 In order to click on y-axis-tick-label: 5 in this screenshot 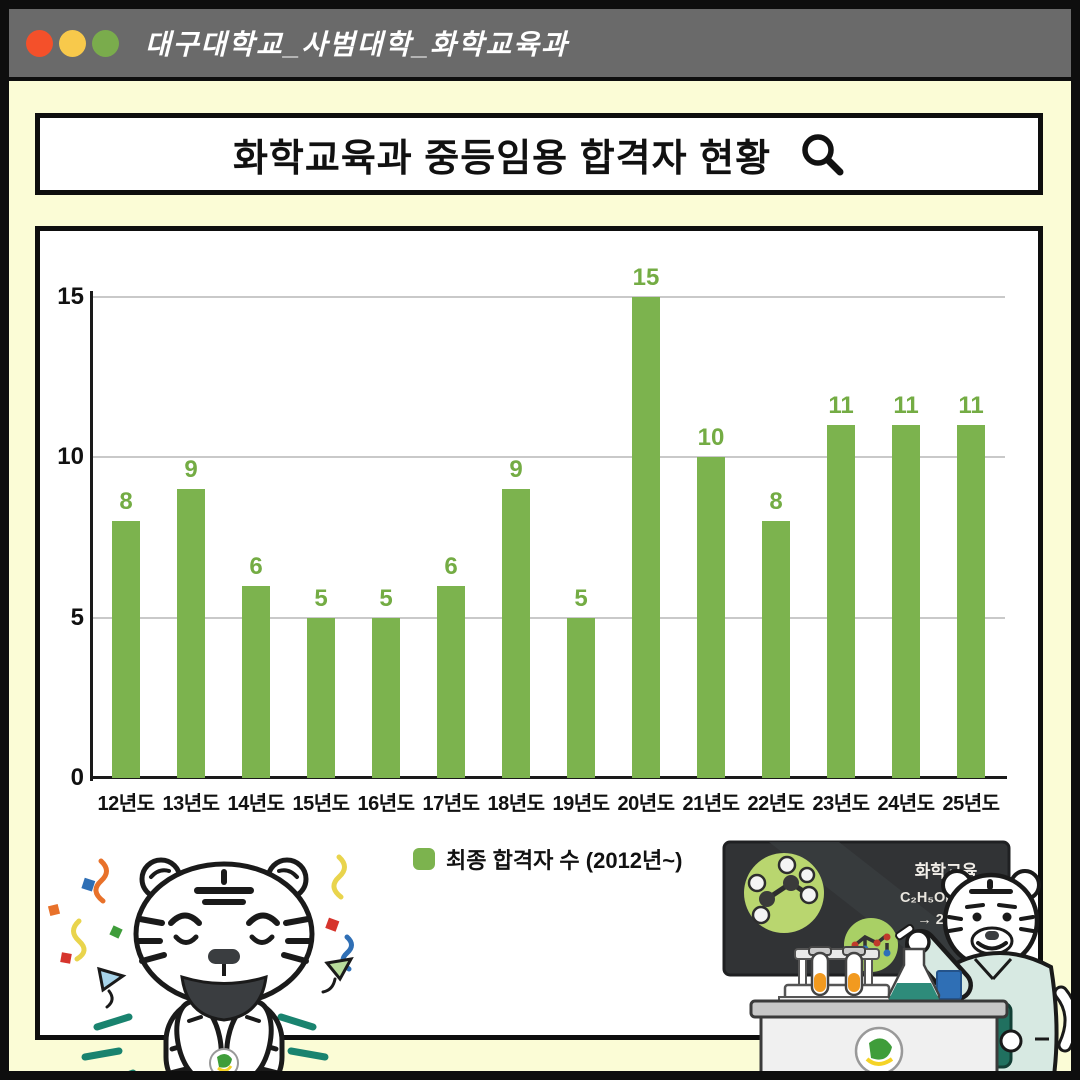, I will do `click(77, 617)`.